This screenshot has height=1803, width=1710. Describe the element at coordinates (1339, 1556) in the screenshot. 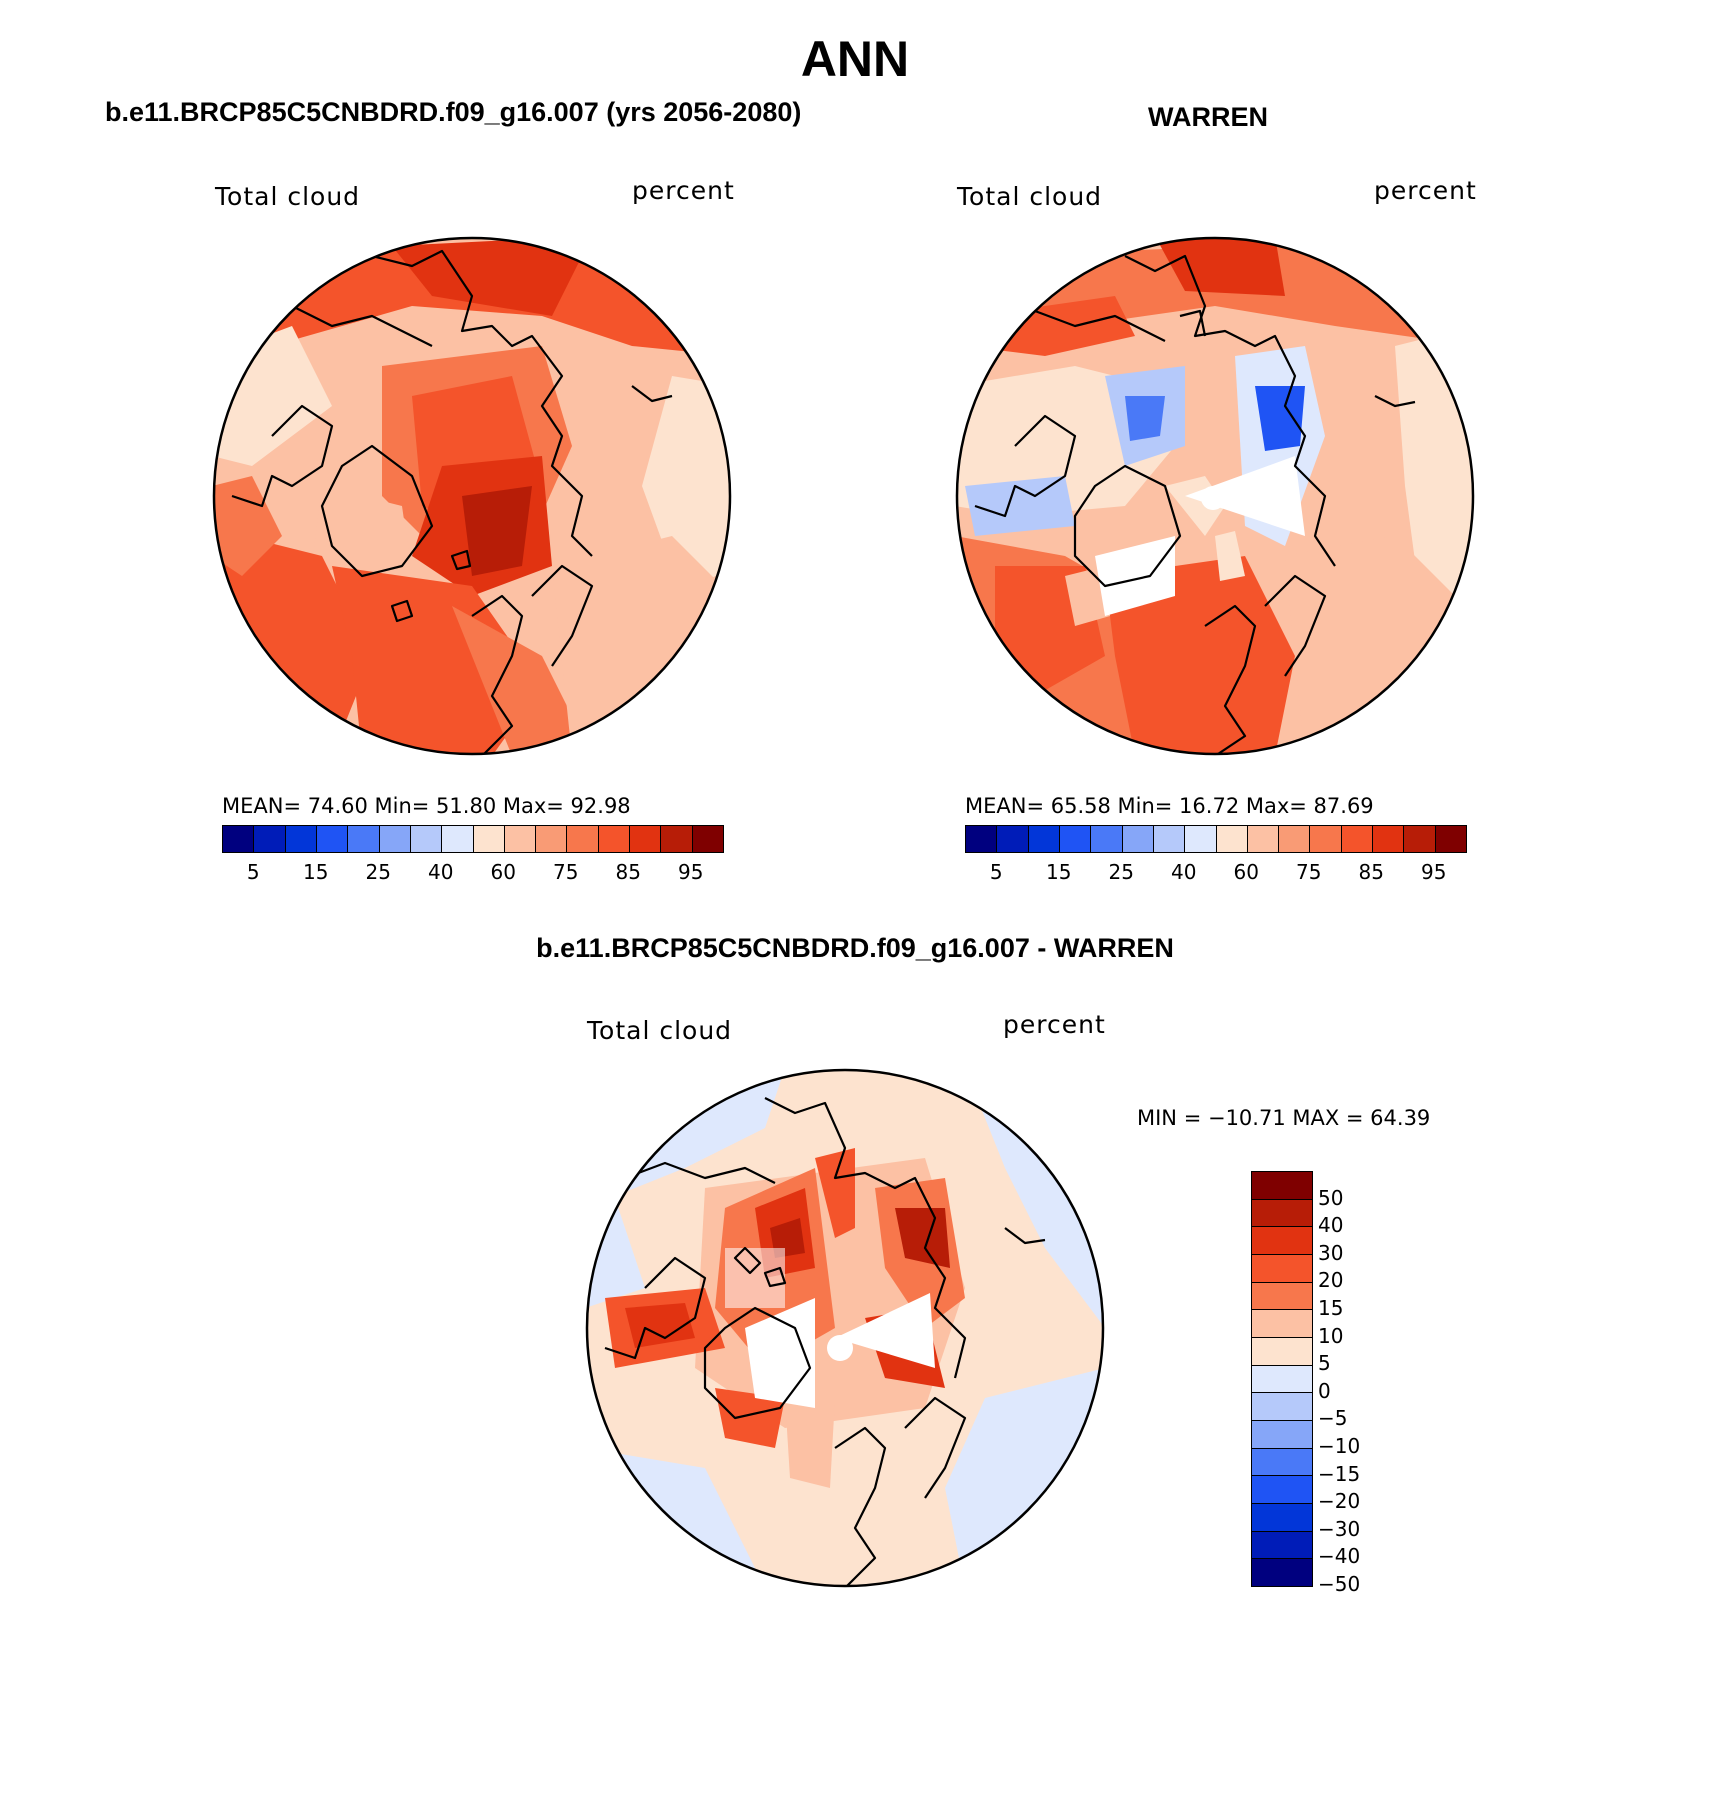

I see `colorbar-tick-label: −40` at that location.